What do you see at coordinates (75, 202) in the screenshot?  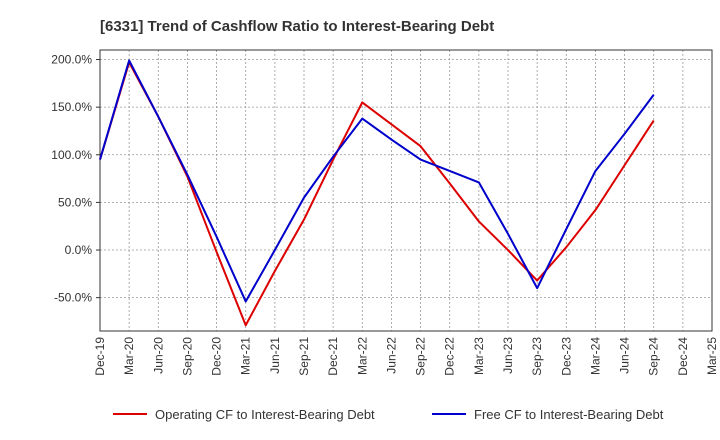 I see `y-tick-label: 50.0%` at bounding box center [75, 202].